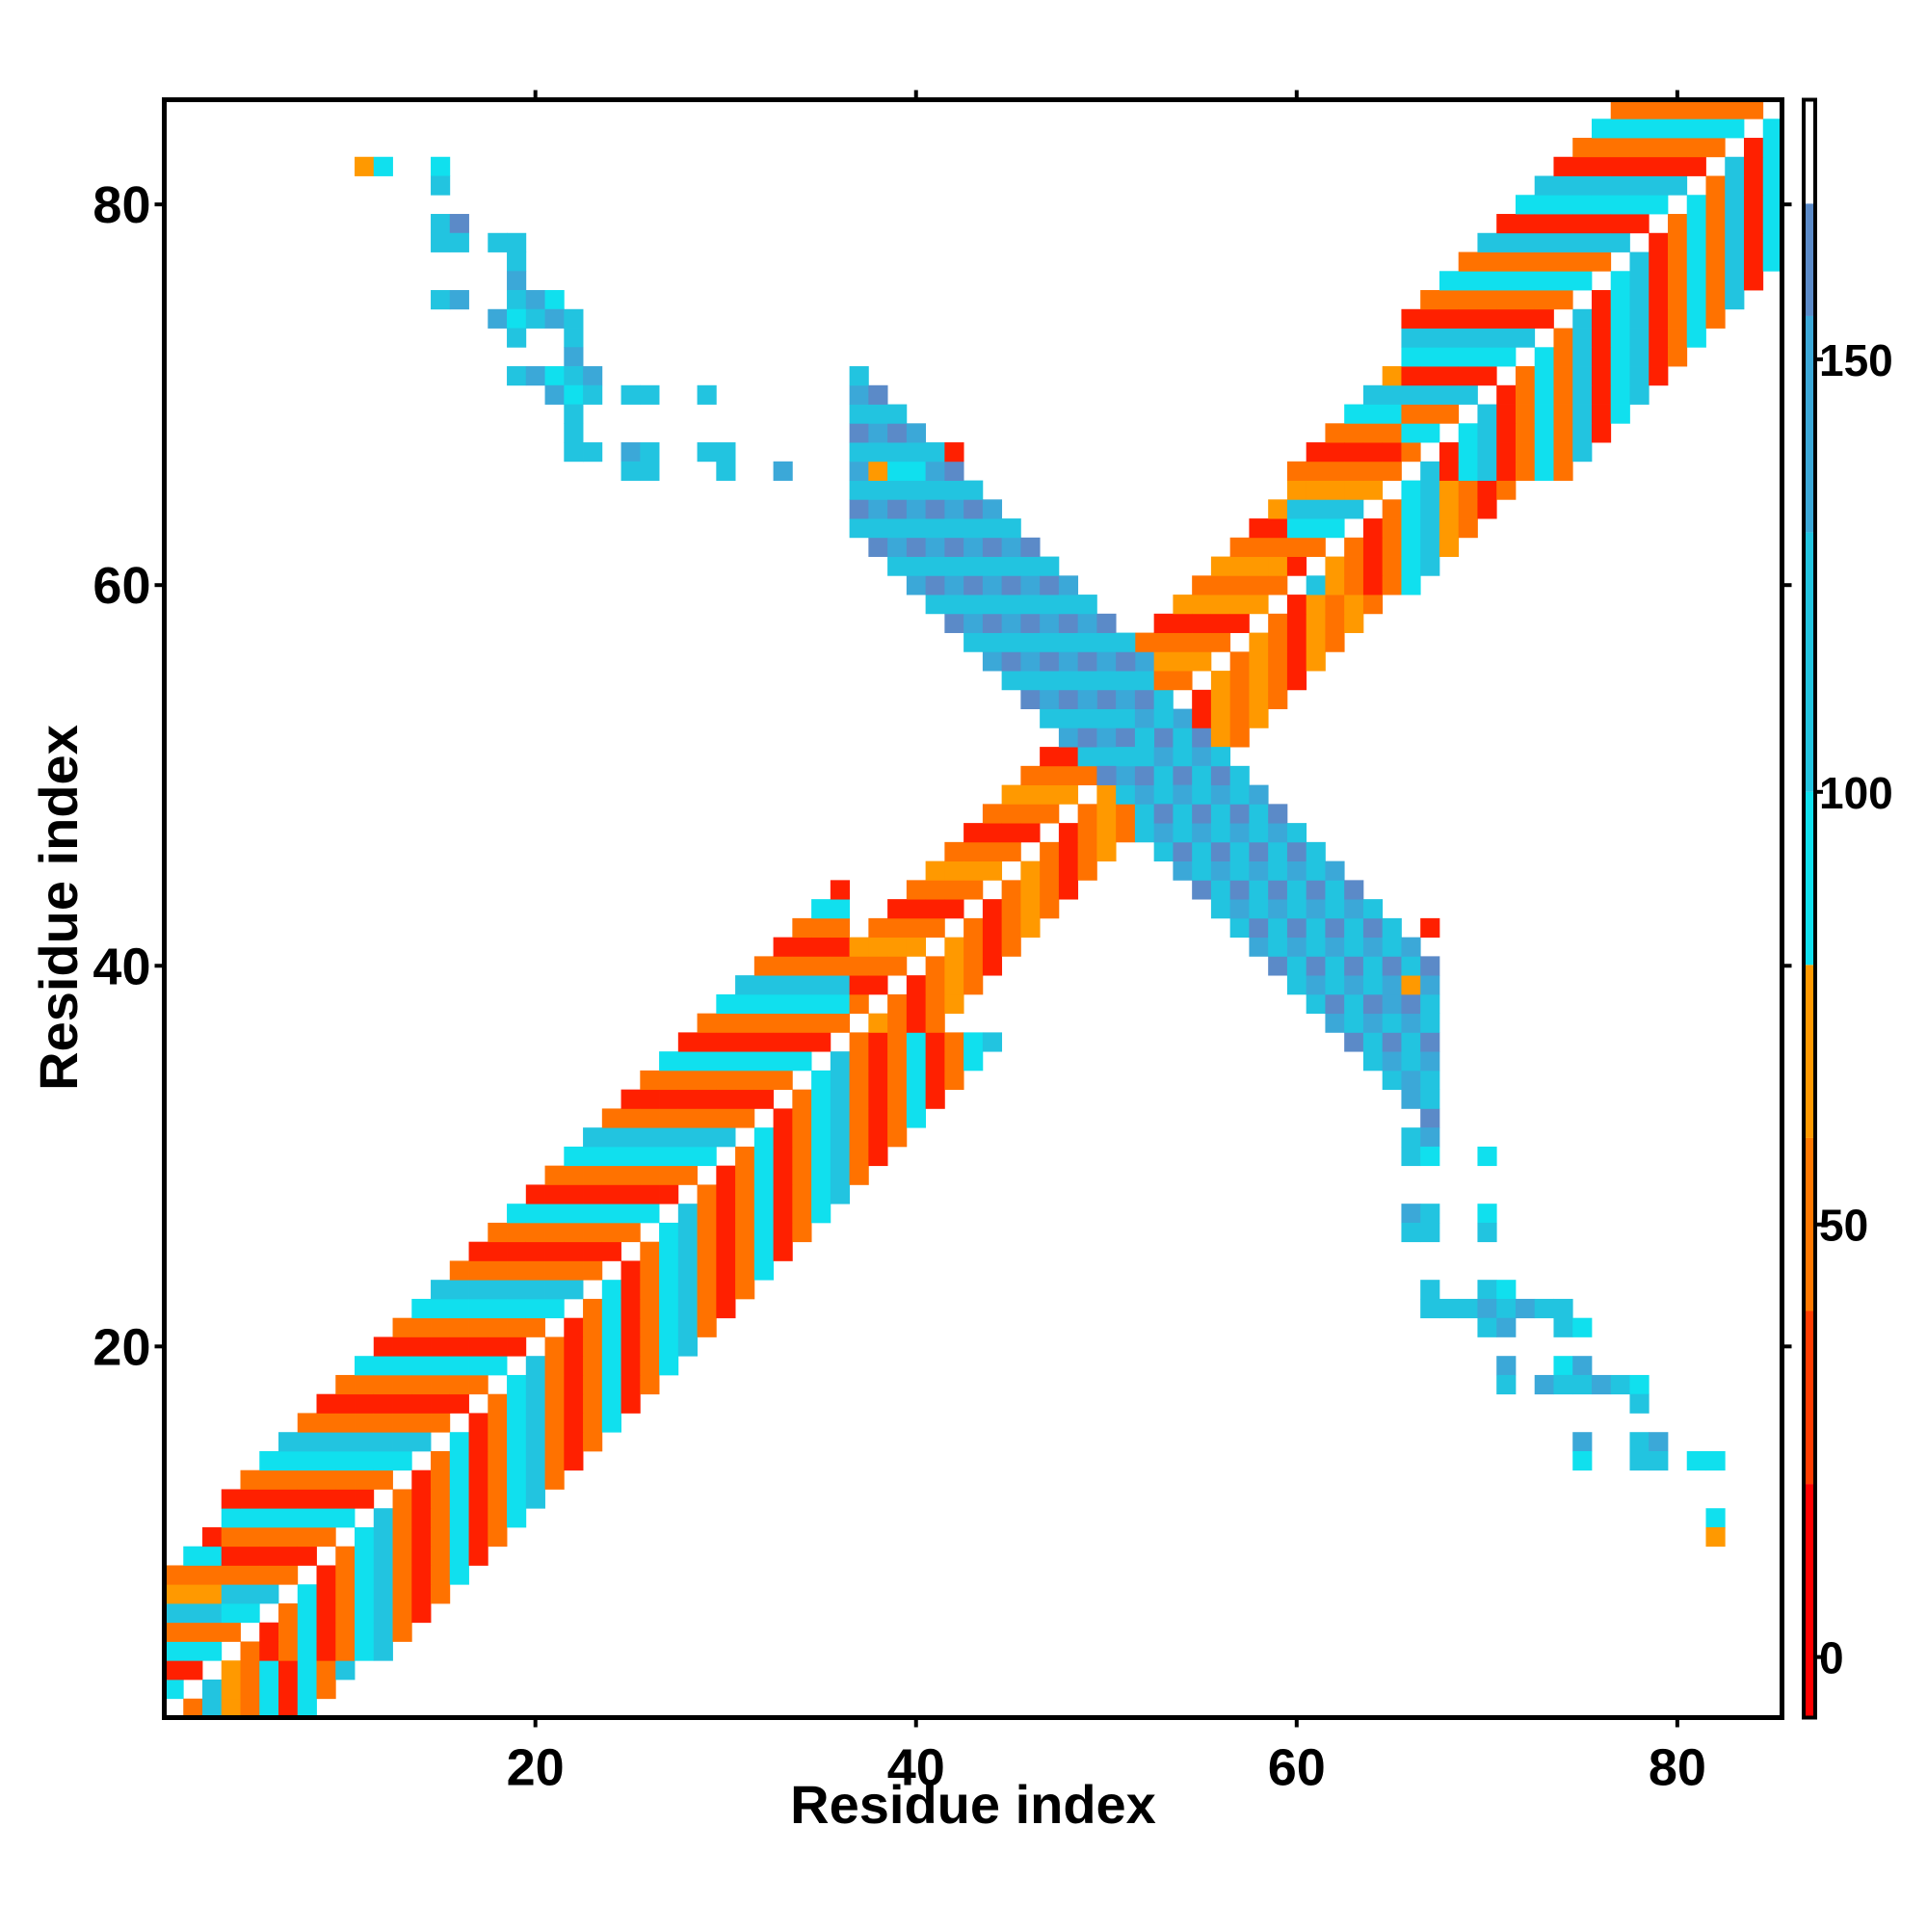 Image resolution: width=1927 pixels, height=1932 pixels. Describe the element at coordinates (121, 1347) in the screenshot. I see `y-tick-label: 20` at that location.